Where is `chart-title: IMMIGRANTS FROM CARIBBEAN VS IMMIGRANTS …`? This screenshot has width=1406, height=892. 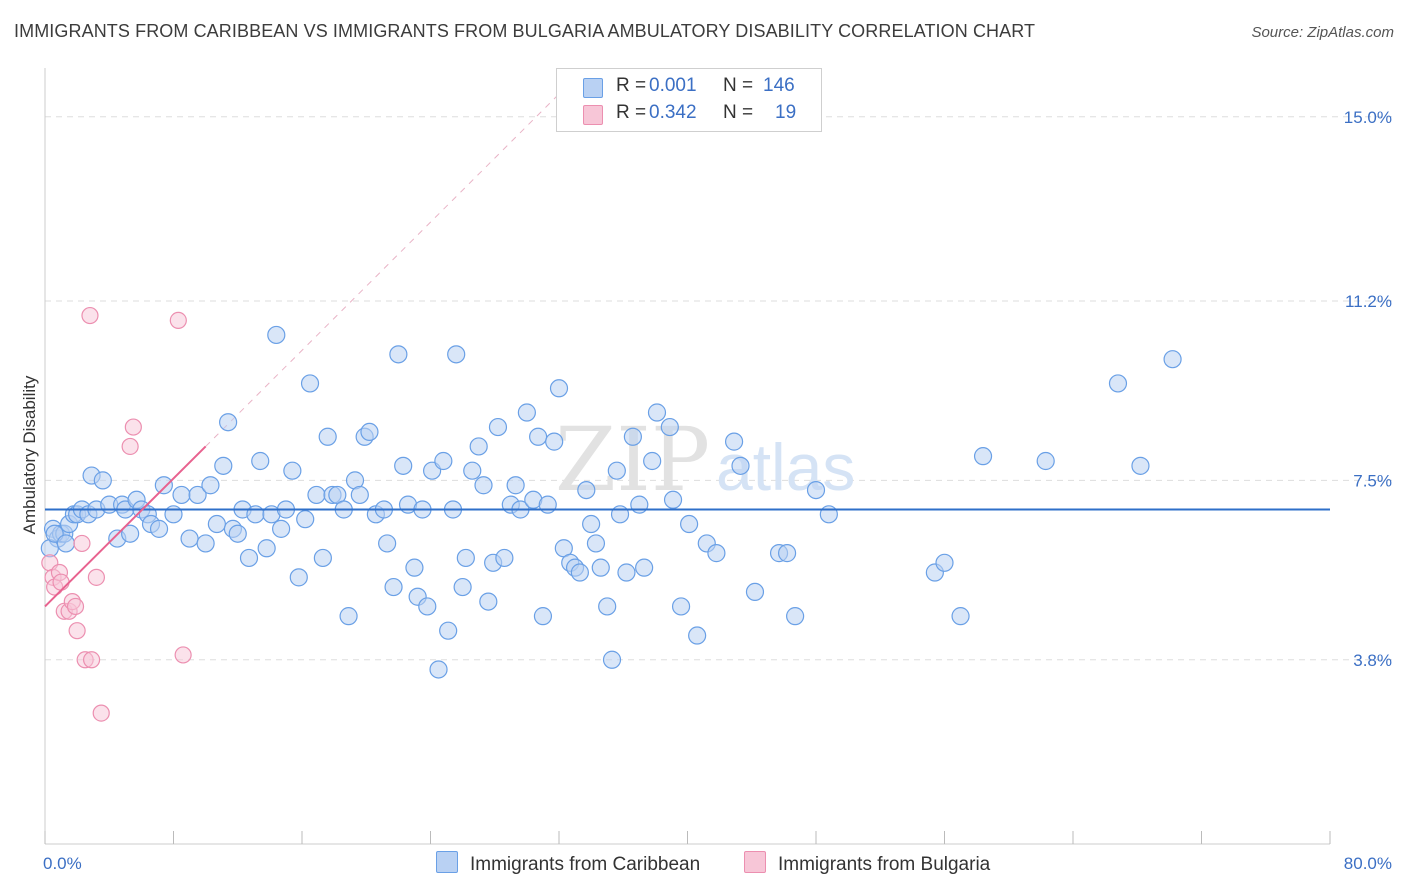
chart-title: IMMIGRANTS FROM CARIBBEAN VS IMMIGRANTS … is located at coordinates (525, 31).